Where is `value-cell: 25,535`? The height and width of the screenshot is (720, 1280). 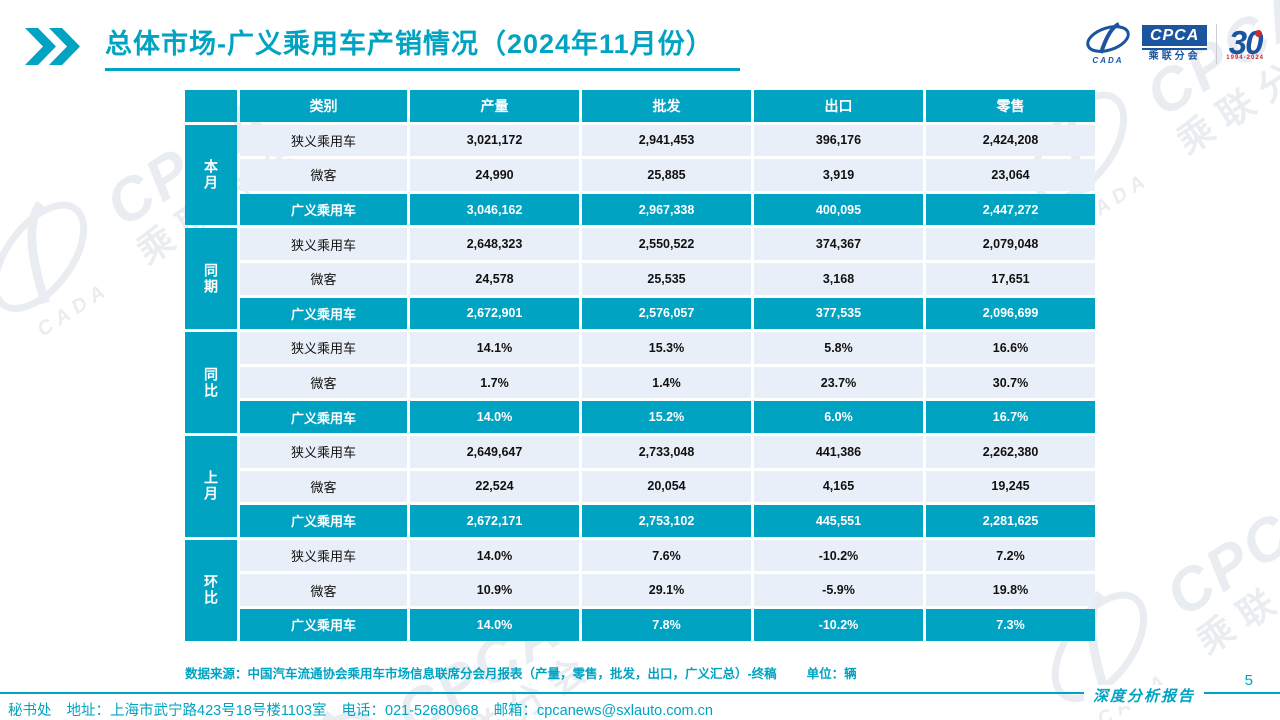 value-cell: 25,535 is located at coordinates (666, 278).